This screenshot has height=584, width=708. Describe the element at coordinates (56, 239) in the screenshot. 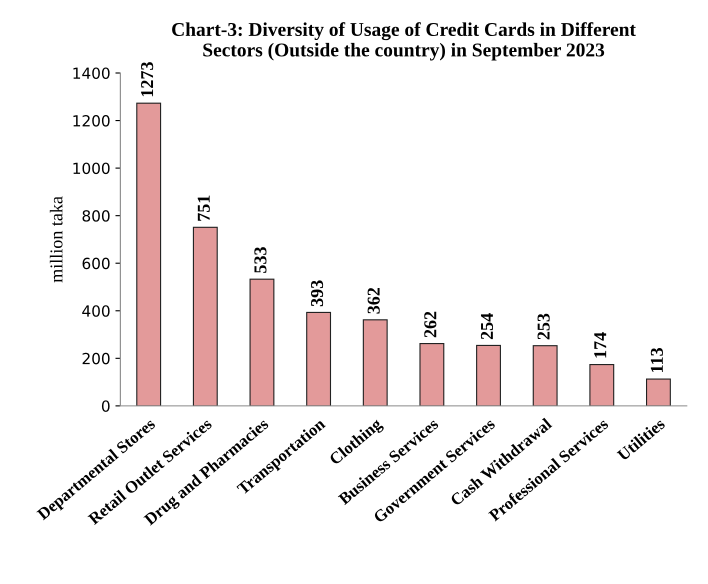

I see `y-axis-title: million taka` at that location.